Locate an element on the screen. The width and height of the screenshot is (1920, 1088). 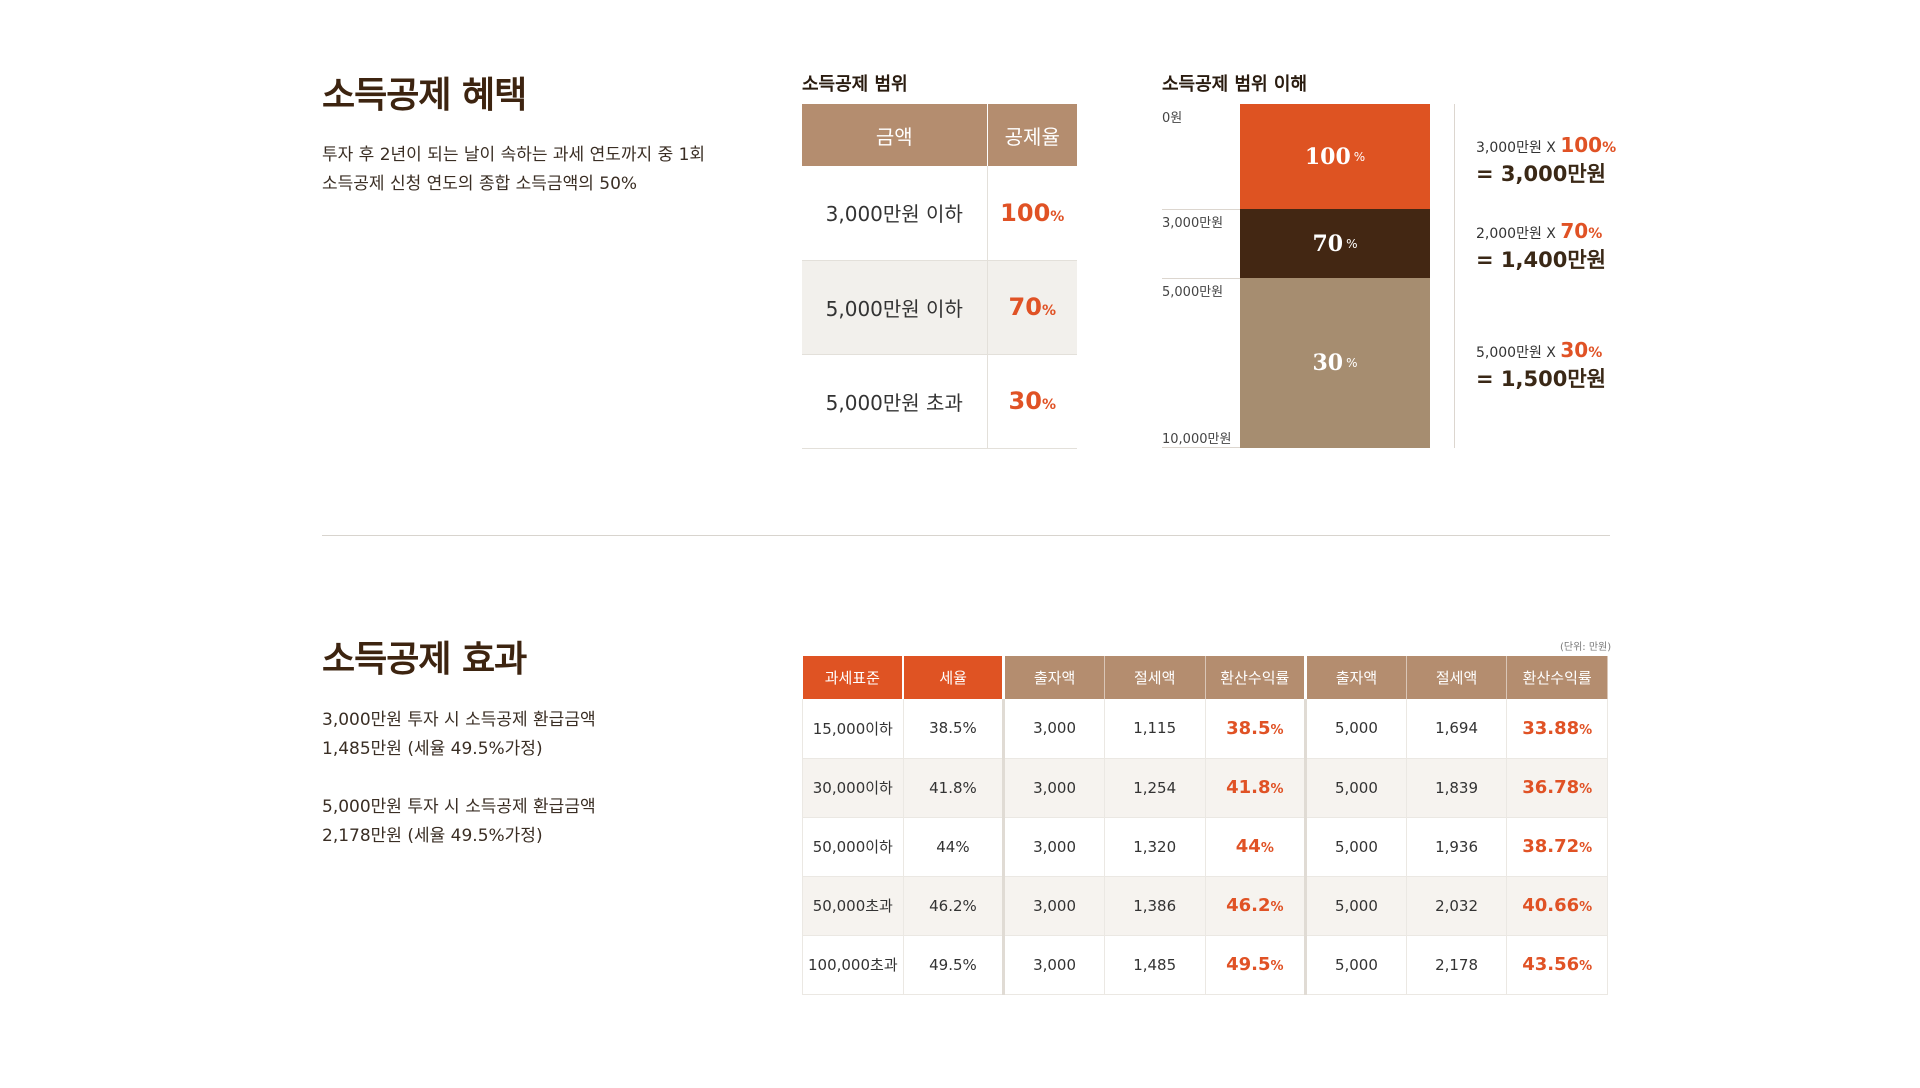
return-cell: 44% is located at coordinates (1256, 847).